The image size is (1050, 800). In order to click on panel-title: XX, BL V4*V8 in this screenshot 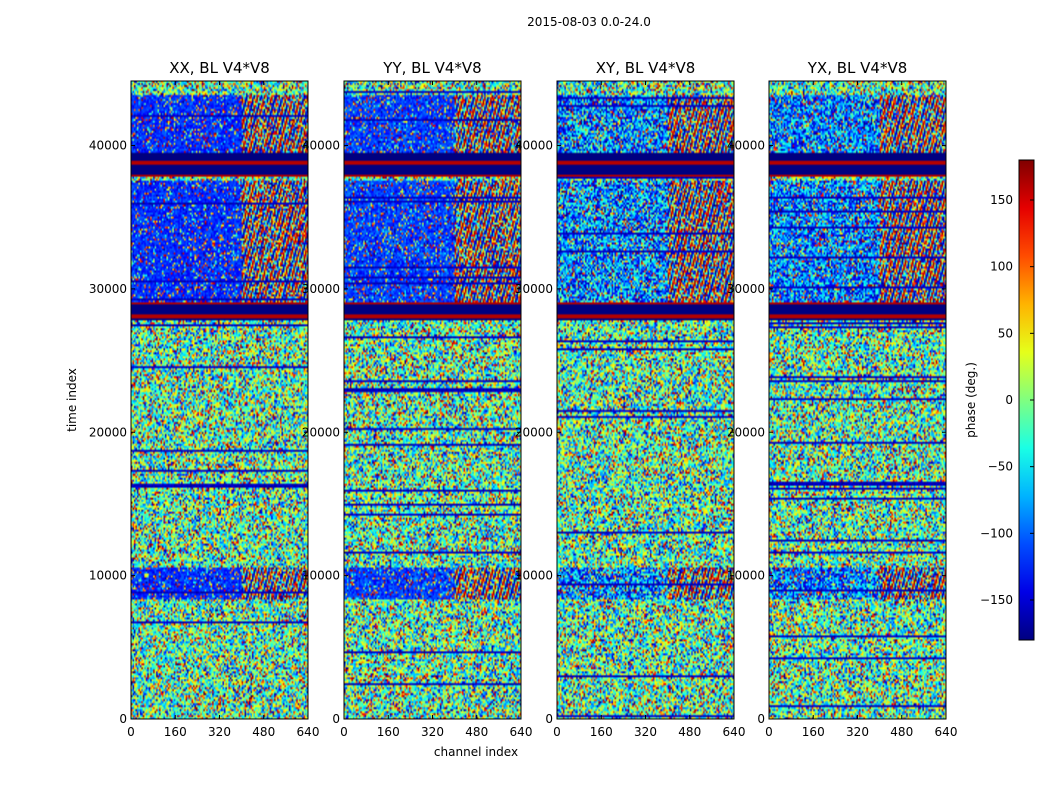, I will do `click(219, 68)`.